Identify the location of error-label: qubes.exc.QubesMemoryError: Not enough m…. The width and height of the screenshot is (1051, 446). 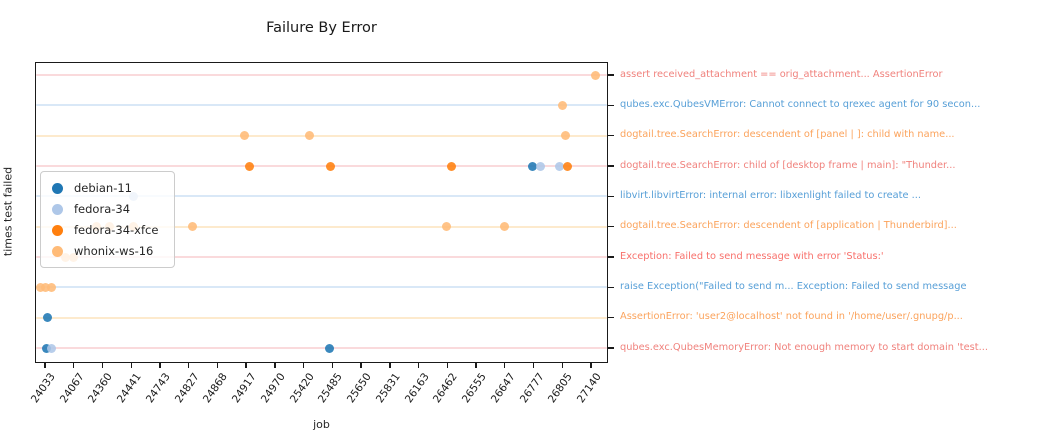
(804, 347).